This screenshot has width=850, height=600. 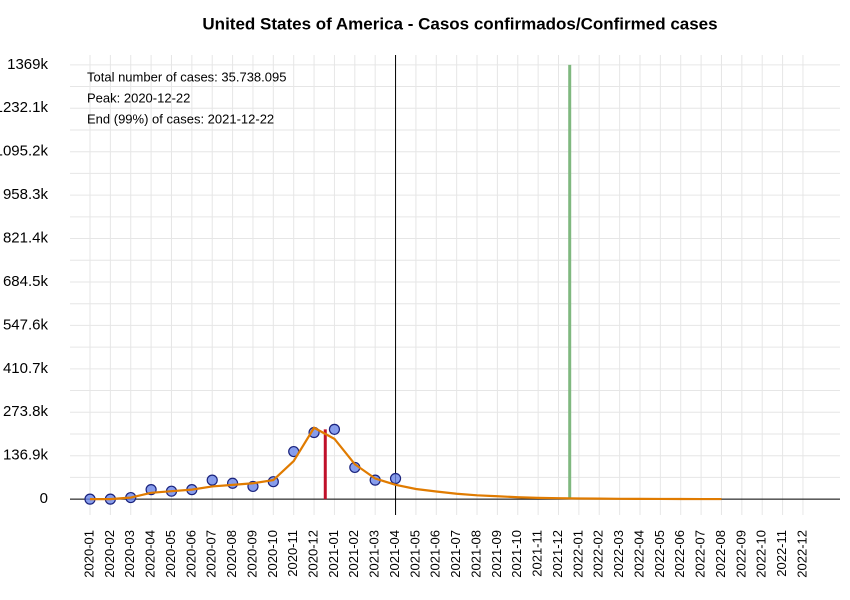 What do you see at coordinates (24, 107) in the screenshot?
I see `y-tick-label: 1232.1k` at bounding box center [24, 107].